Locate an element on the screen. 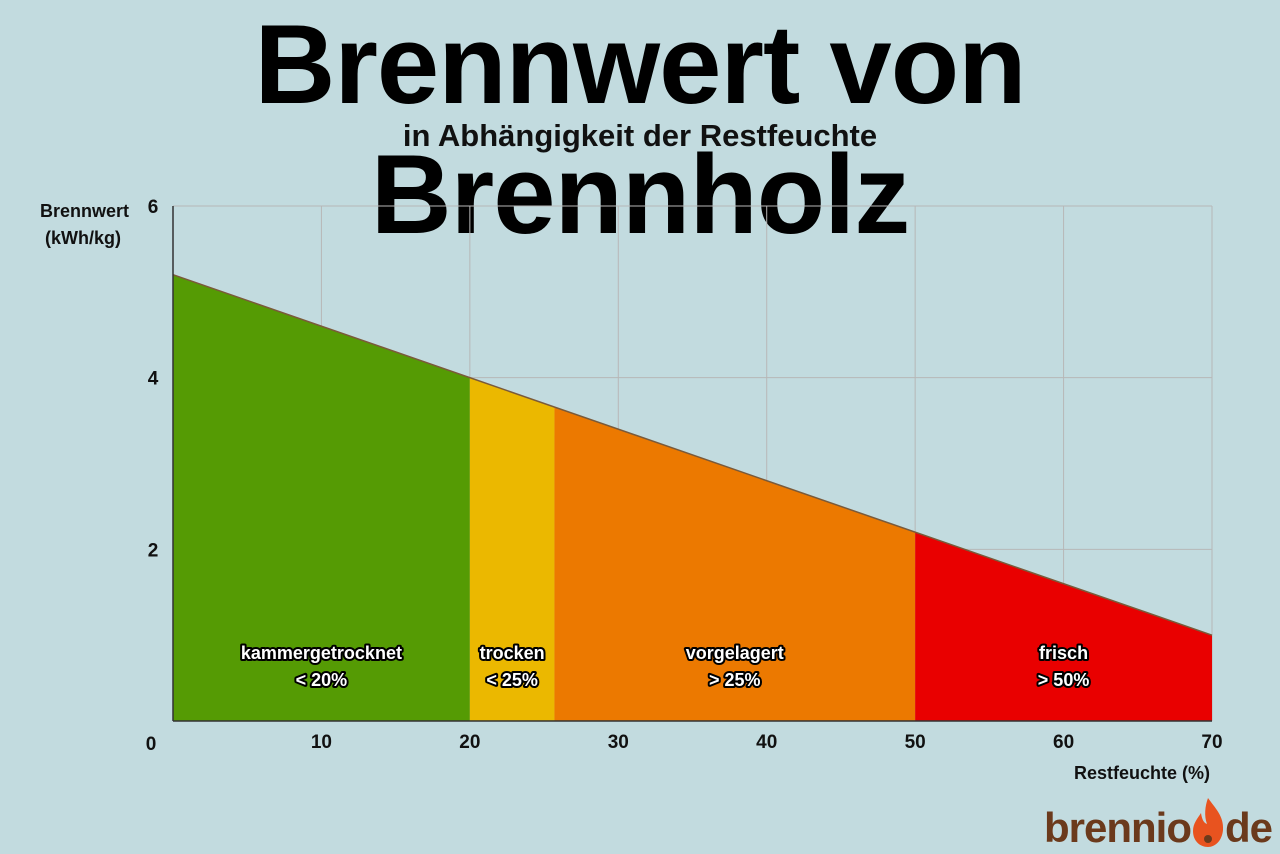 Image resolution: width=1280 pixels, height=854 pixels. x-tick-label: 50 is located at coordinates (915, 742).